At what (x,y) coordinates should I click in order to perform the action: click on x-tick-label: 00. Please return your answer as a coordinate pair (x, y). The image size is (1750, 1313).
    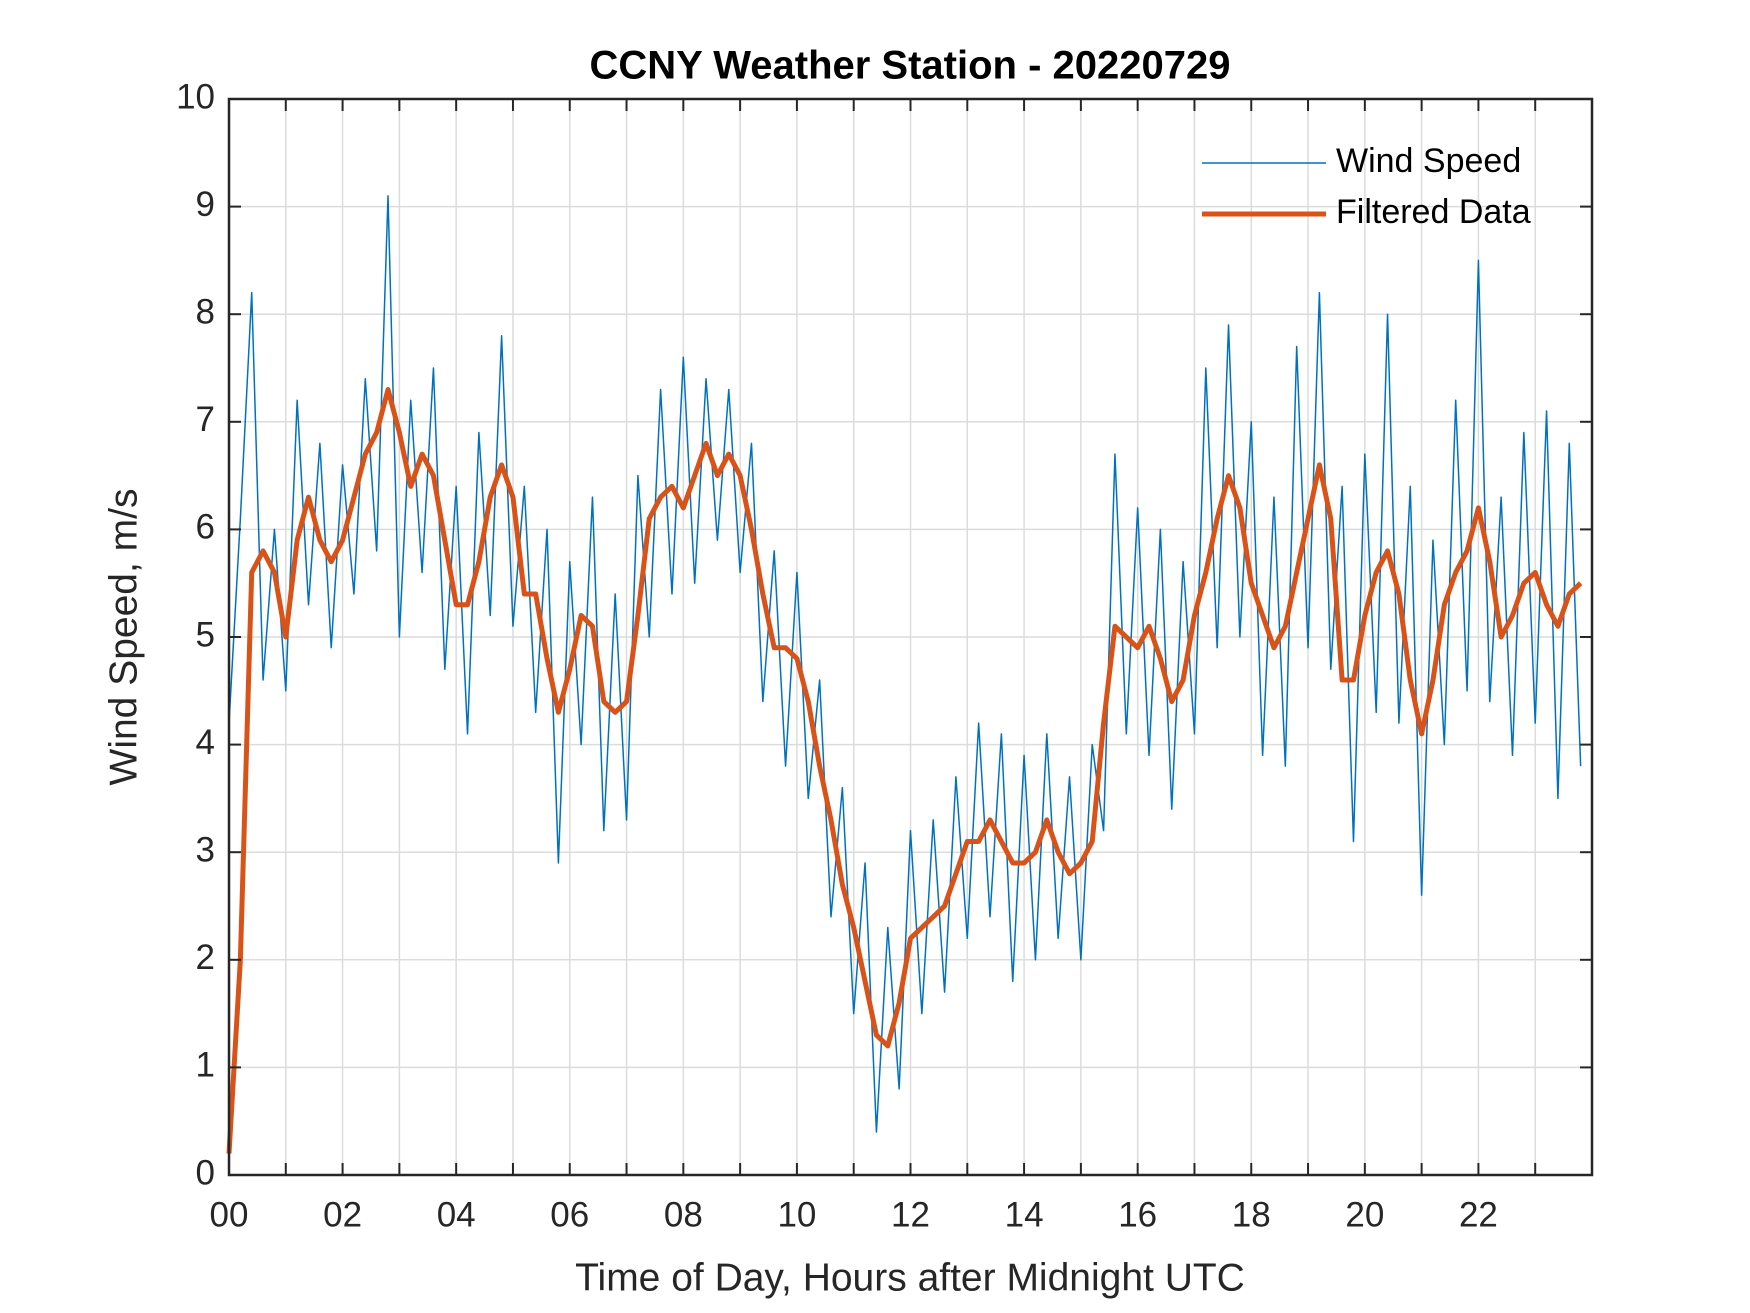
    Looking at the image, I should click on (229, 1214).